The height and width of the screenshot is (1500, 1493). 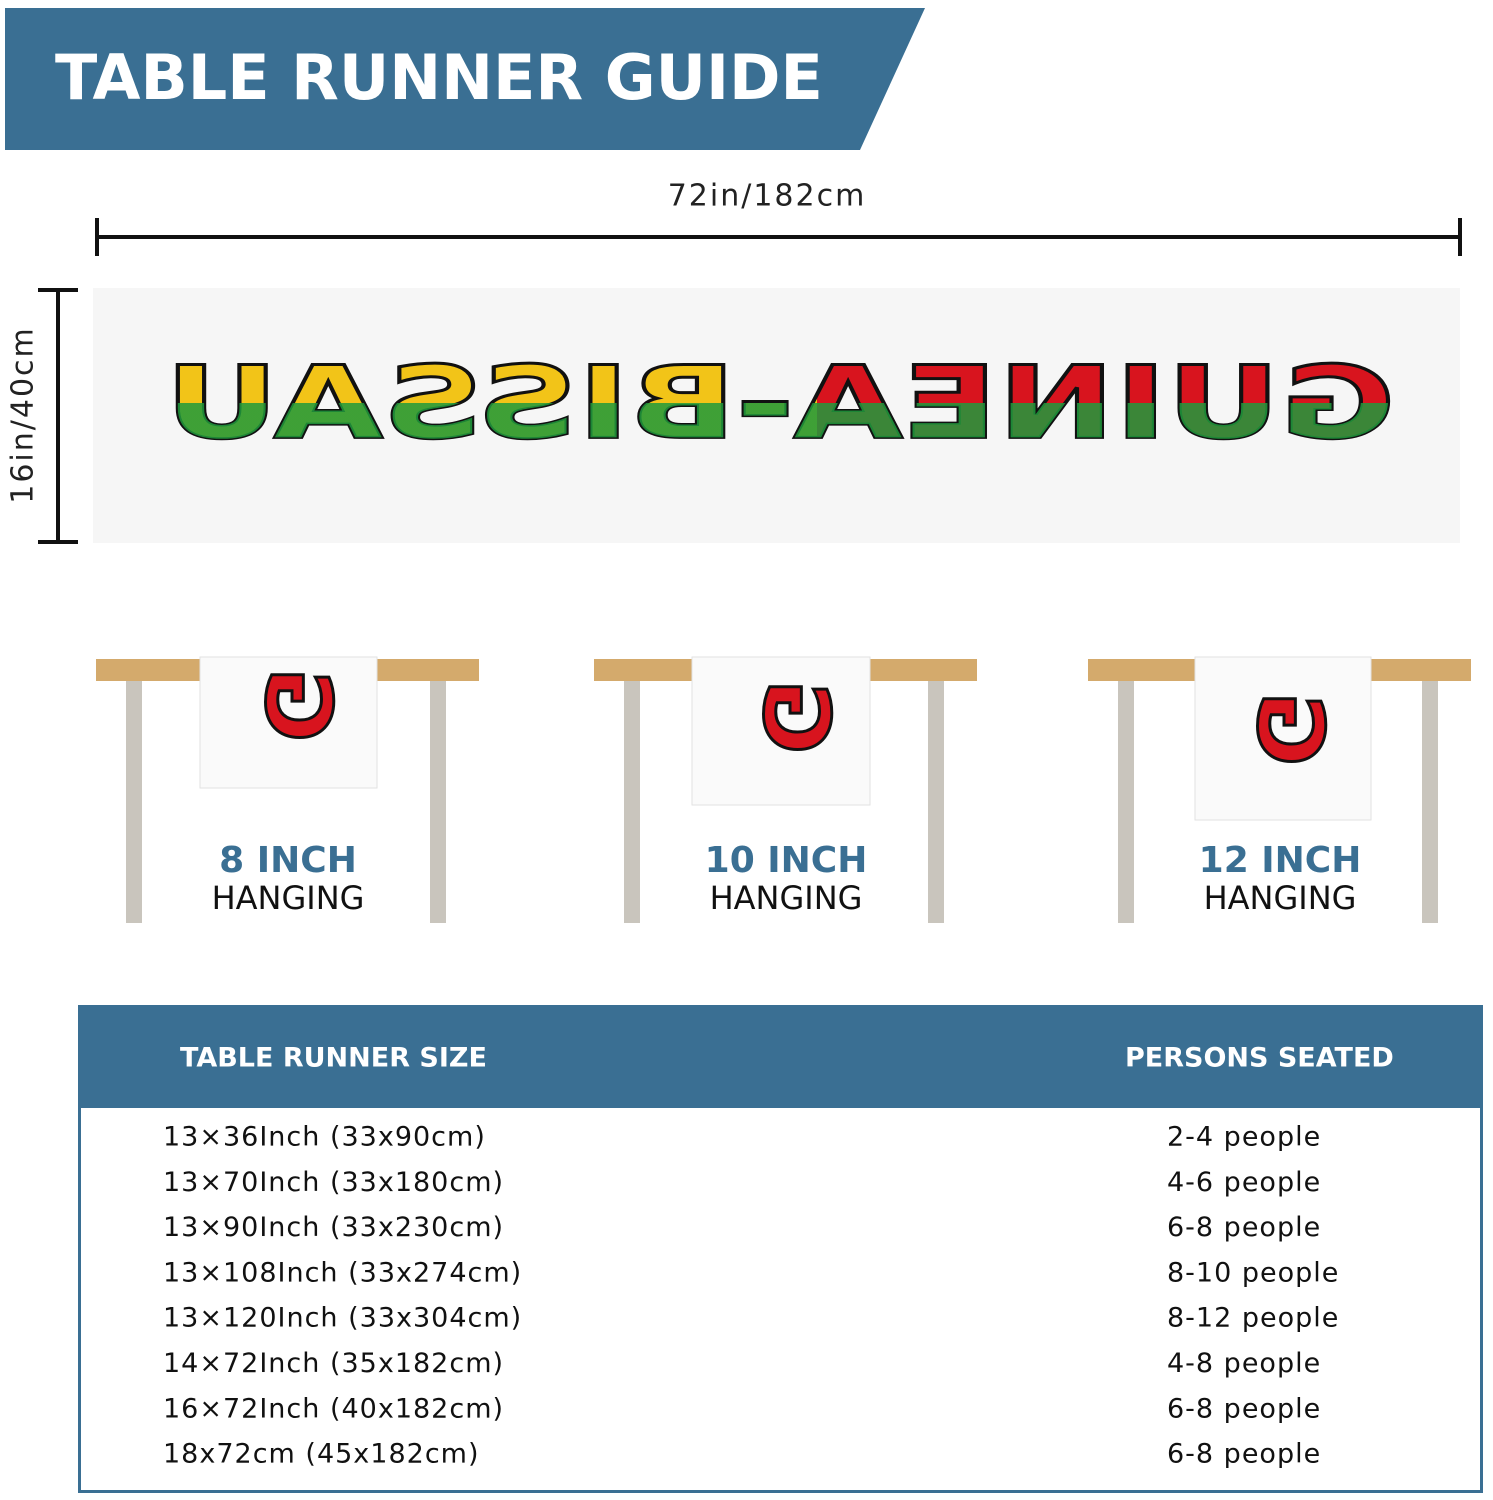 What do you see at coordinates (333, 1408) in the screenshot?
I see `size-cell: 16×72Inch (40x182cm)` at bounding box center [333, 1408].